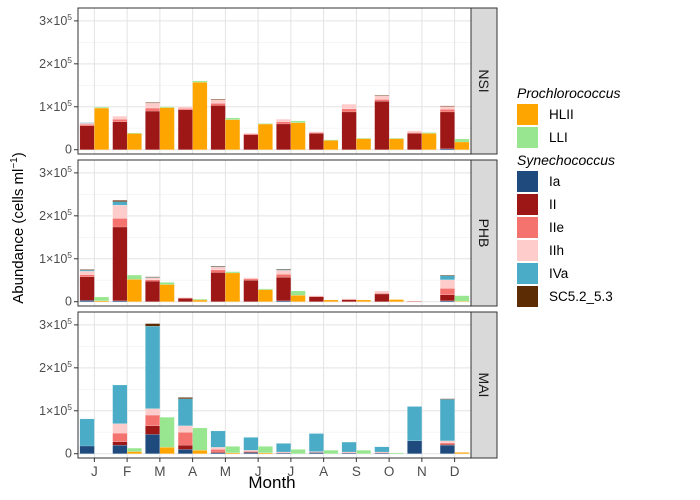 The width and height of the screenshot is (700, 500). Describe the element at coordinates (543, 273) in the screenshot. I see `legend-item: IVa` at that location.